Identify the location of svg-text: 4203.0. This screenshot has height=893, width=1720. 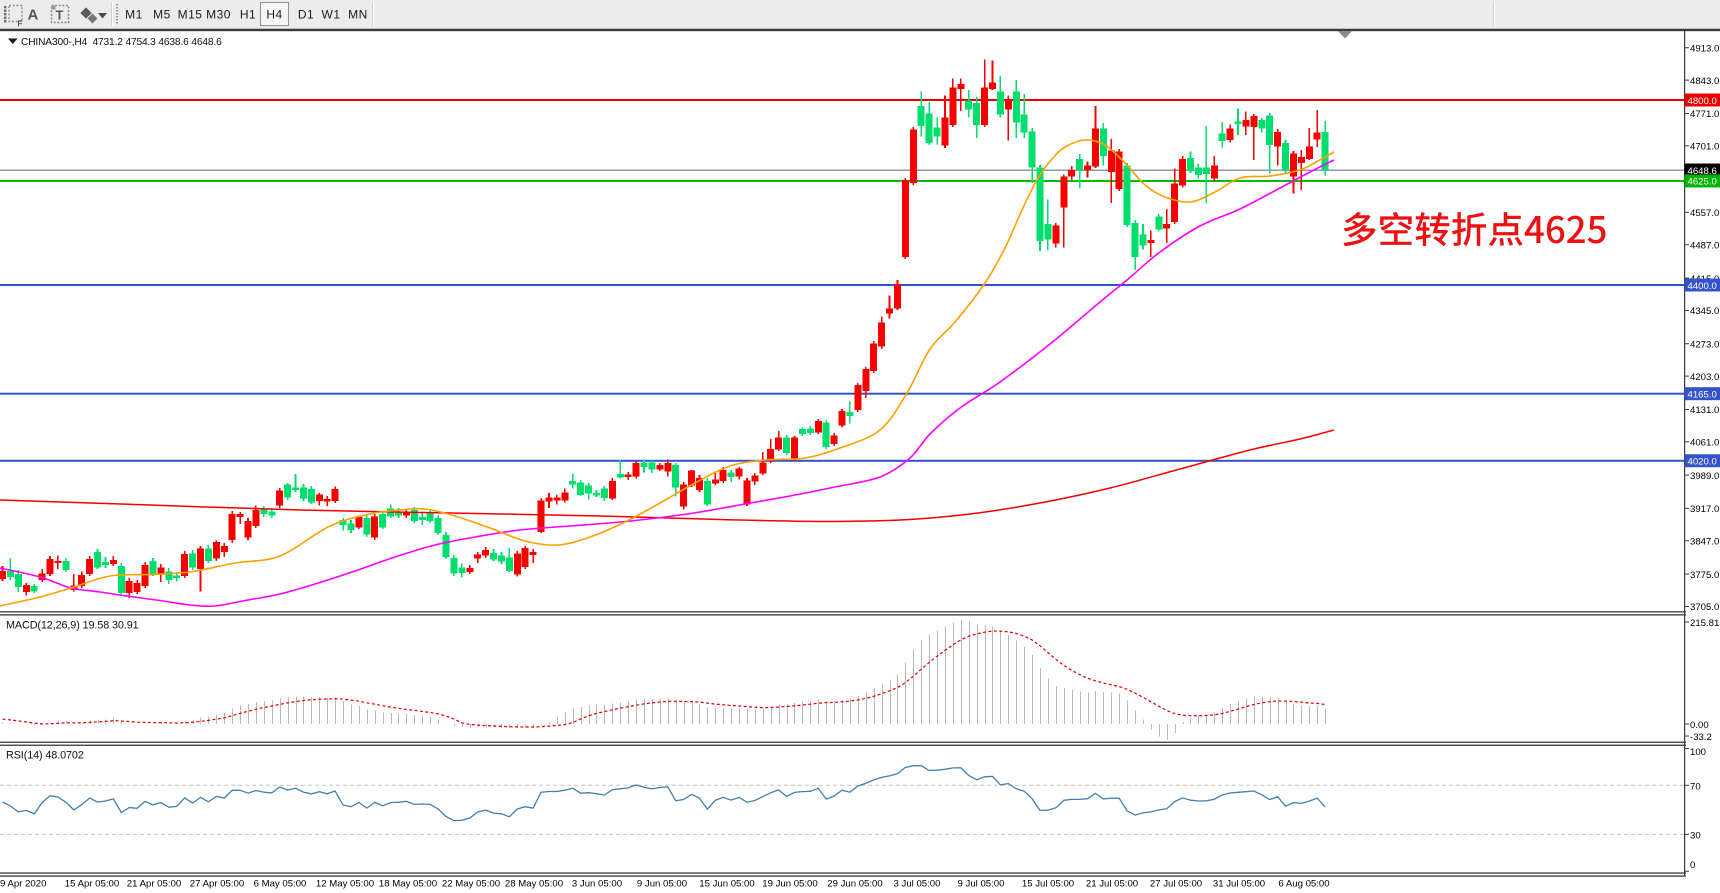
(1704, 377).